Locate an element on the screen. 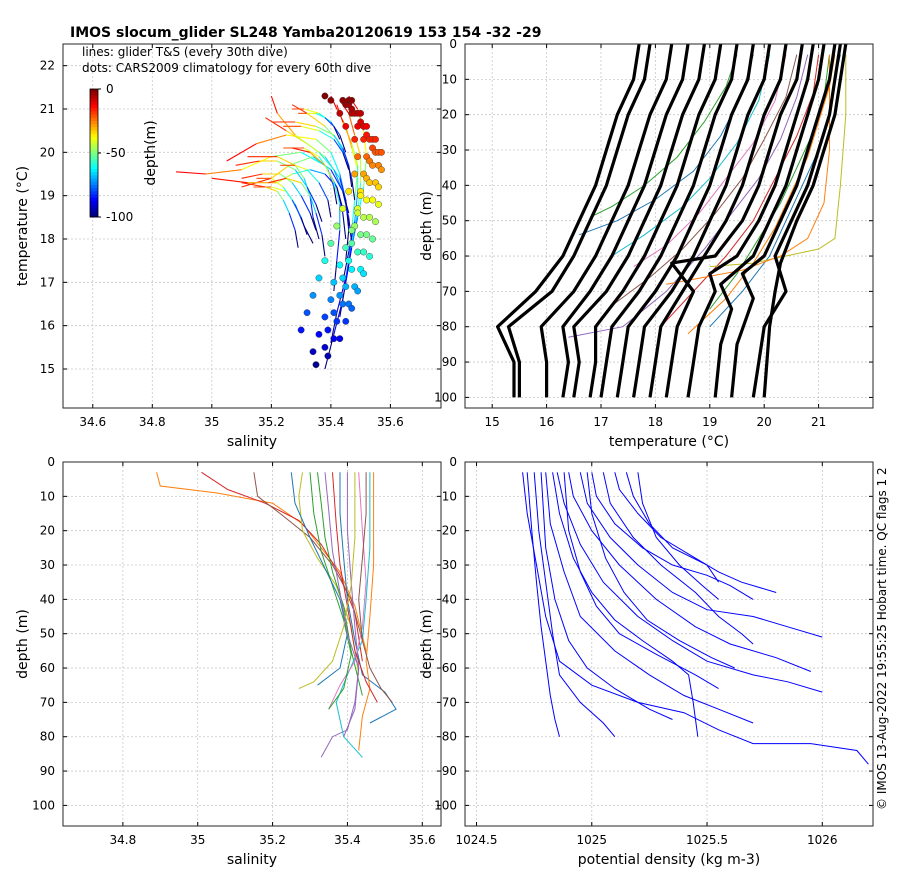 The width and height of the screenshot is (900, 880). temp-ytick-label: 70 is located at coordinates (449, 291).